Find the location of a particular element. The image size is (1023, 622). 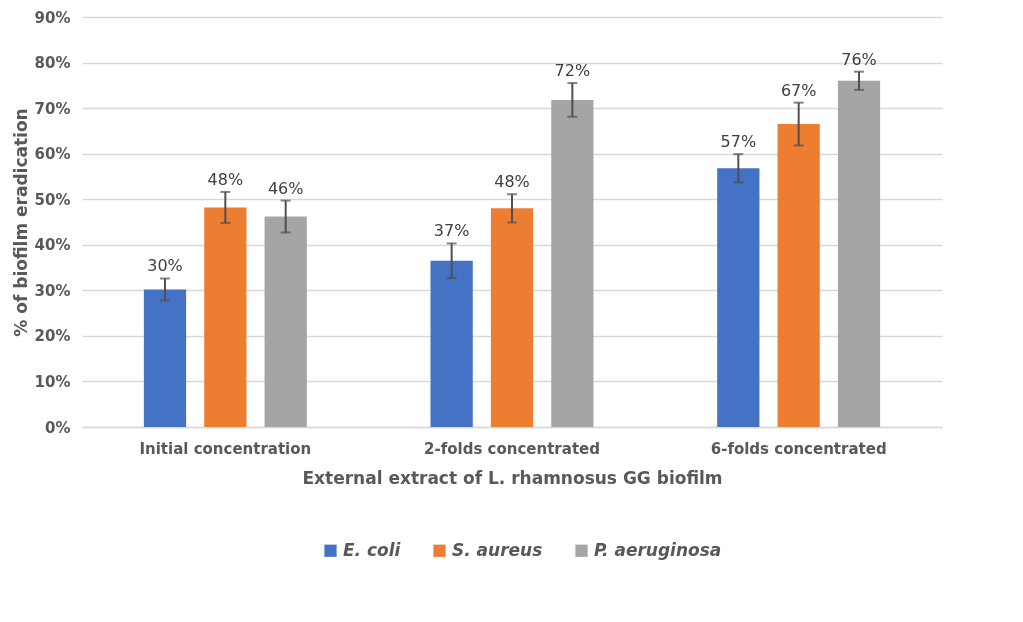

data-label: 37% is located at coordinates (451, 231).